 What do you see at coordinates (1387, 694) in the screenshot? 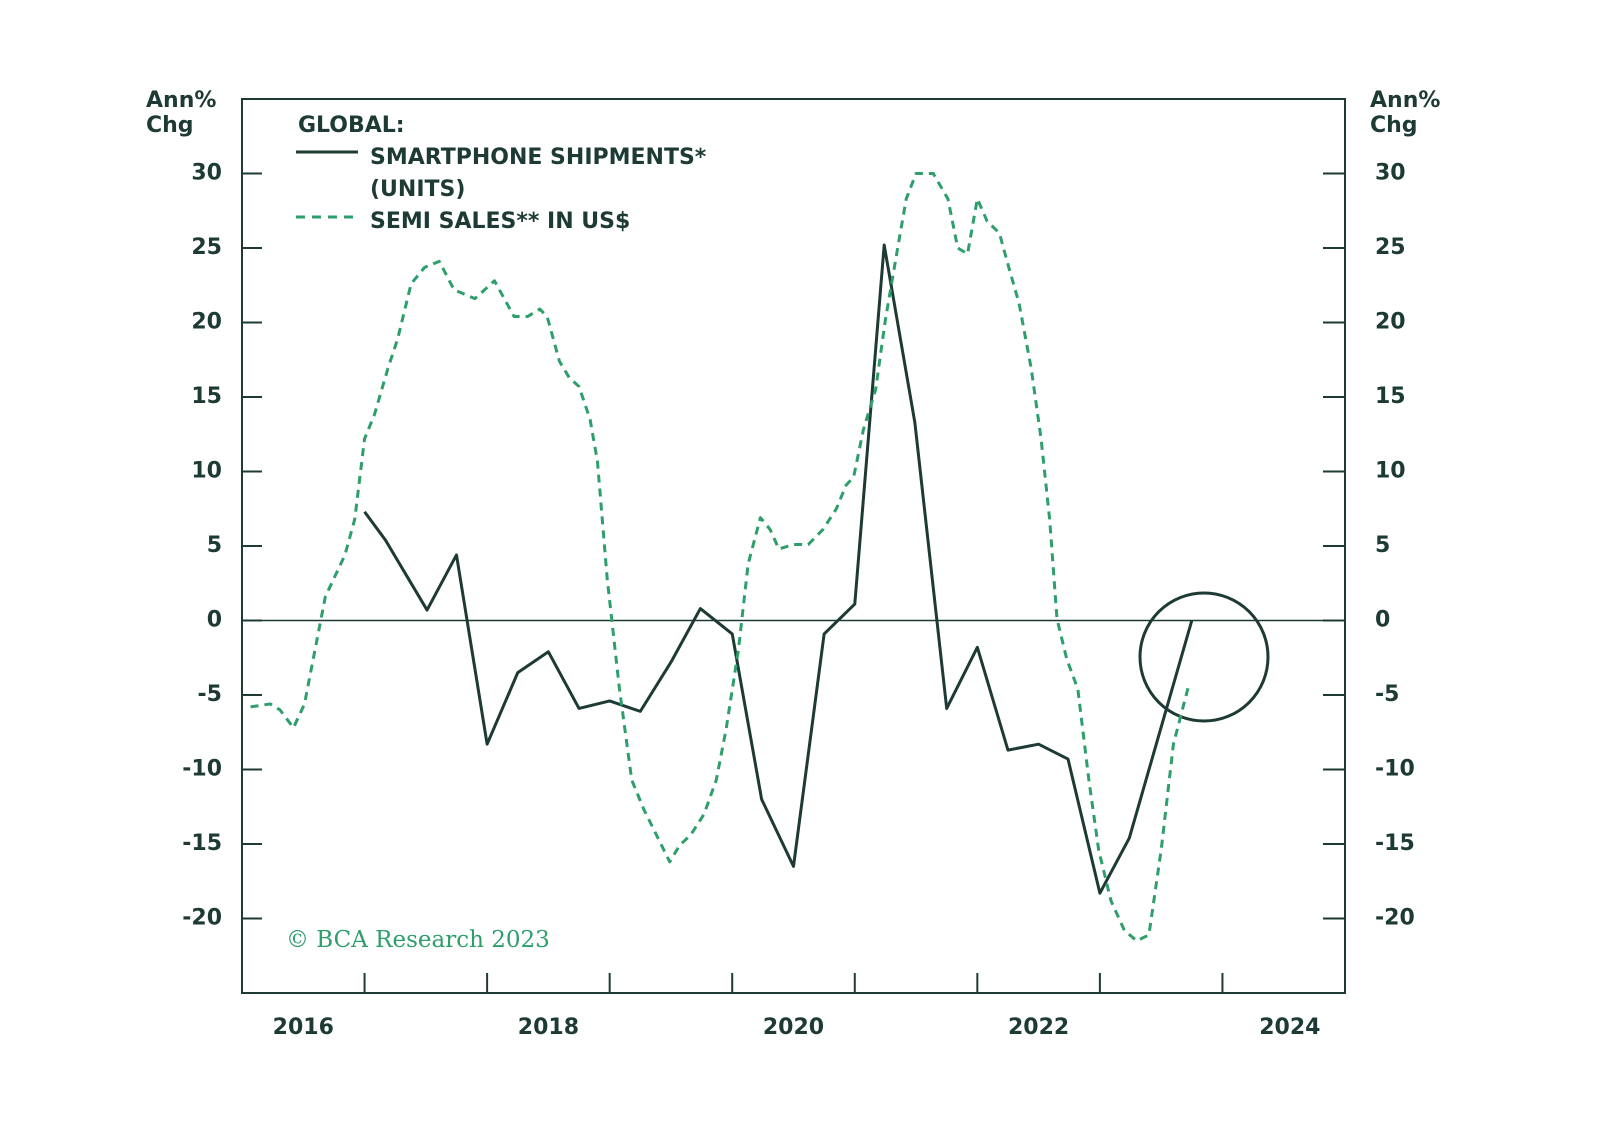
I see `y2-tick-label: -5` at bounding box center [1387, 694].